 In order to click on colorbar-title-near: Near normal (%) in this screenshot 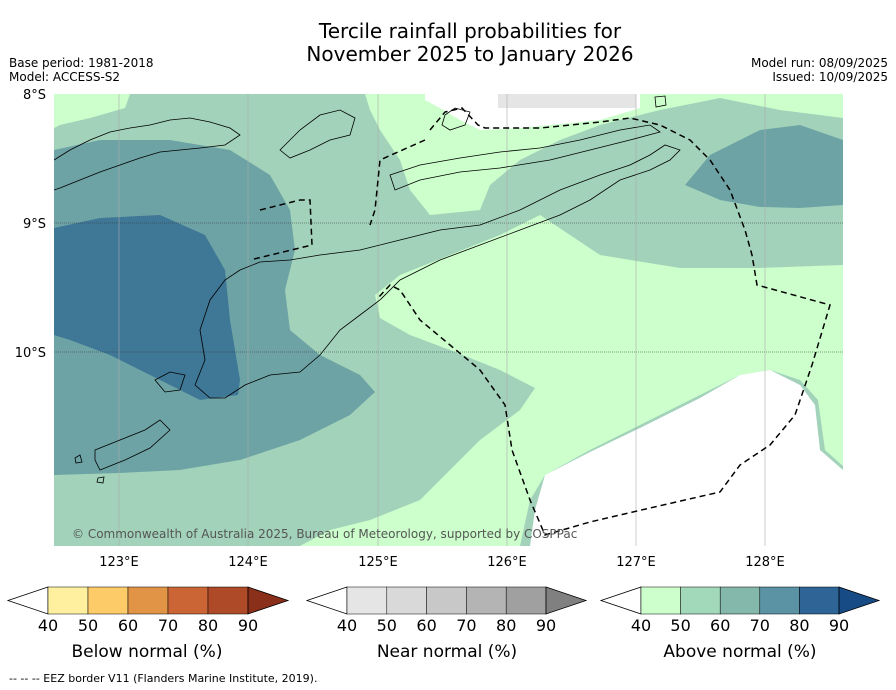, I will do `click(447, 652)`.